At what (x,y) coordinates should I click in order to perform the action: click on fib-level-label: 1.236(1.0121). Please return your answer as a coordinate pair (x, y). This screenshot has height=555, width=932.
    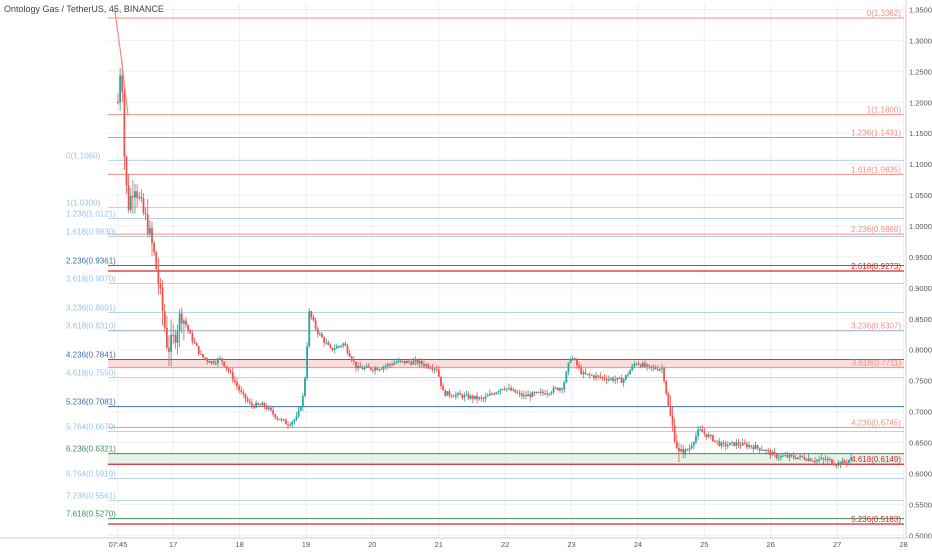
    Looking at the image, I should click on (91, 214).